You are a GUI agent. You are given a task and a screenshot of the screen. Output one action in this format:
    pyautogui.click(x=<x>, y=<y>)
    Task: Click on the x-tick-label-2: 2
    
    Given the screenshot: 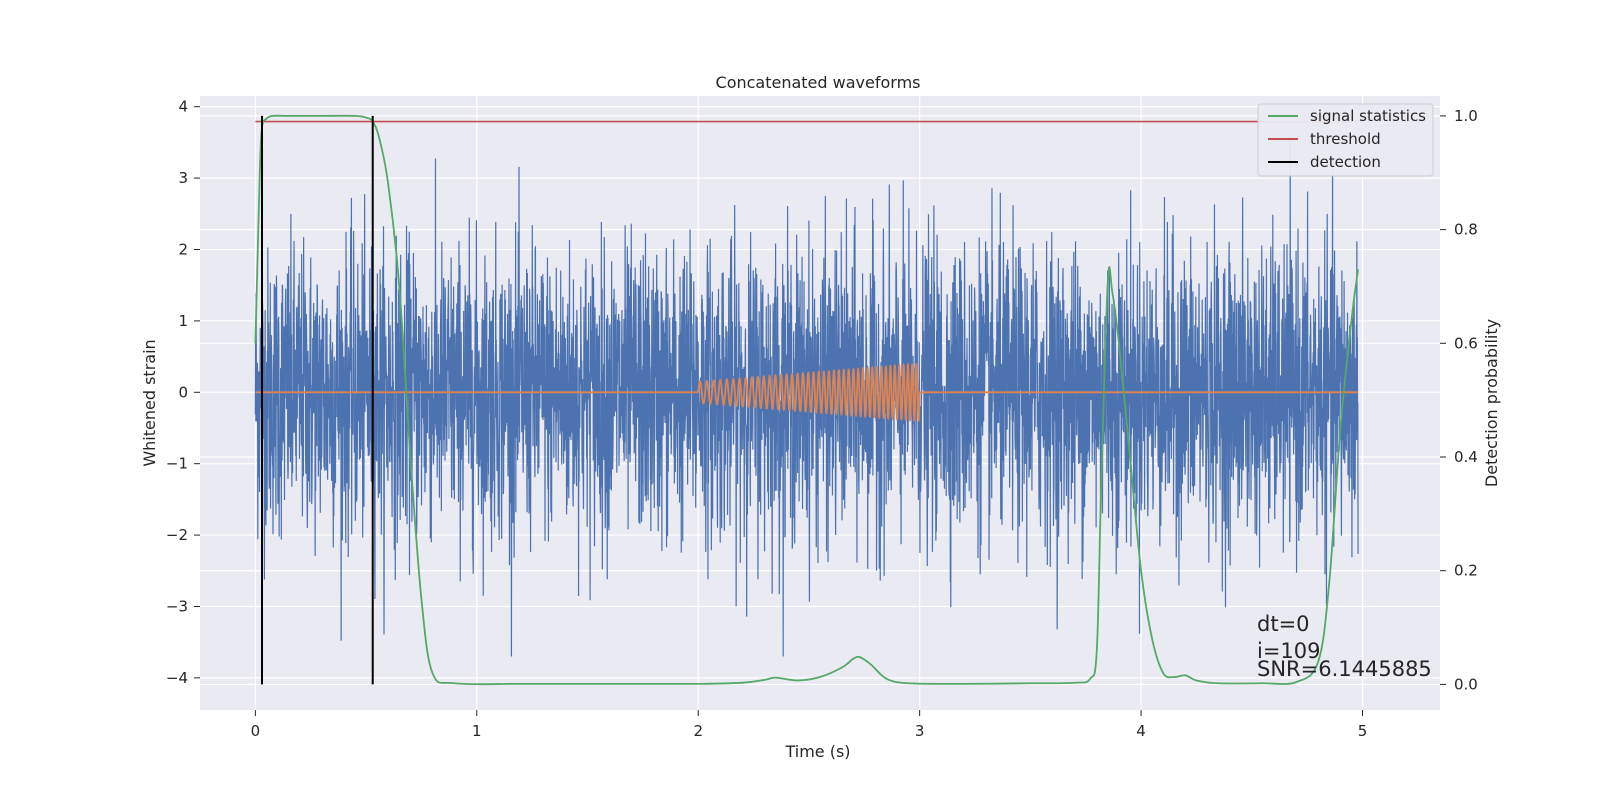 What is the action you would take?
    pyautogui.click(x=698, y=731)
    